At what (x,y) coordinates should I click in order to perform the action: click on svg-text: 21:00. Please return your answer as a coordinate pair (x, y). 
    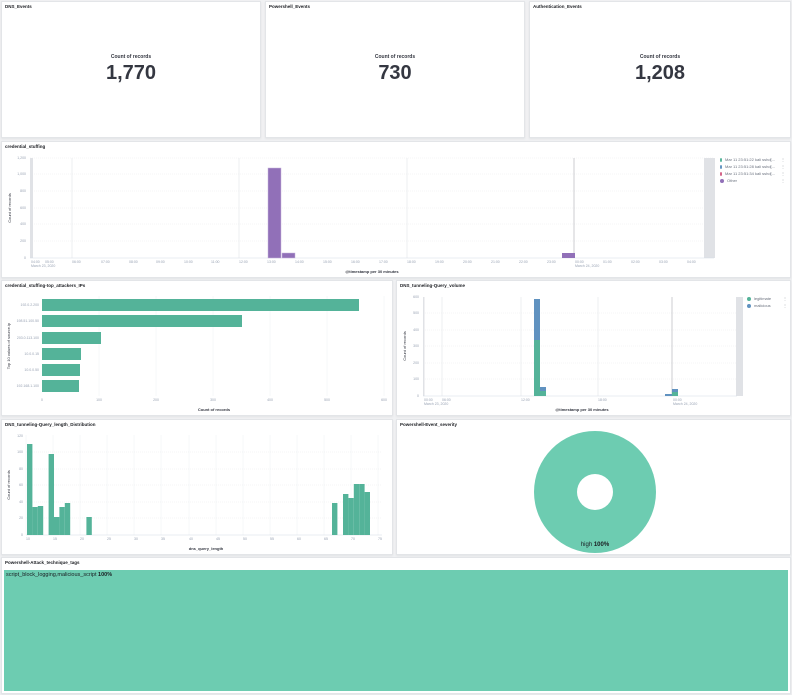
    Looking at the image, I should click on (495, 262).